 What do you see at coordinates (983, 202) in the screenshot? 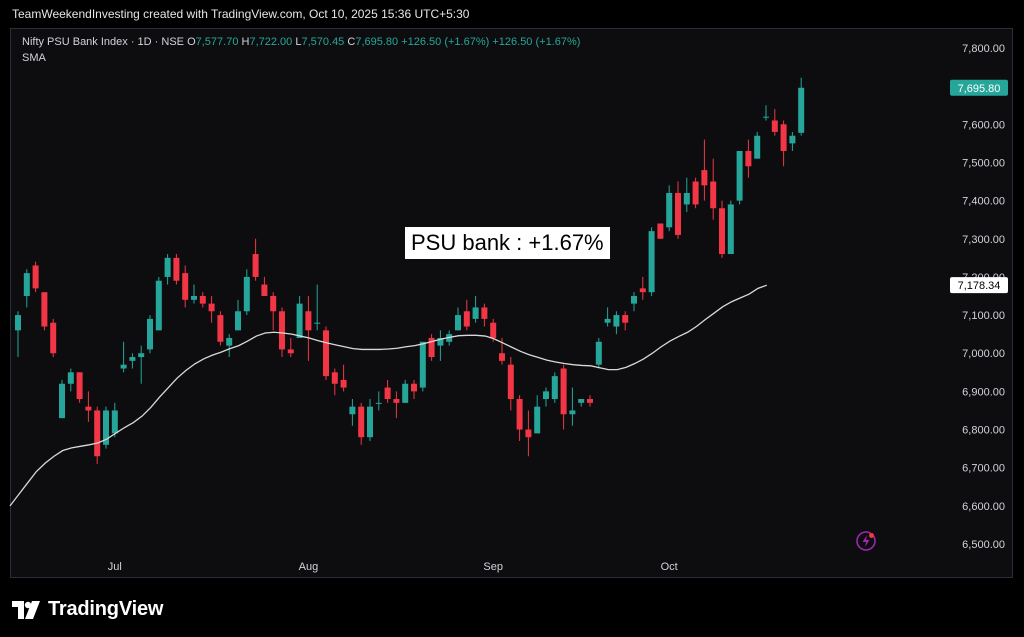
I see `y-tick-label: 7,400.00` at bounding box center [983, 202].